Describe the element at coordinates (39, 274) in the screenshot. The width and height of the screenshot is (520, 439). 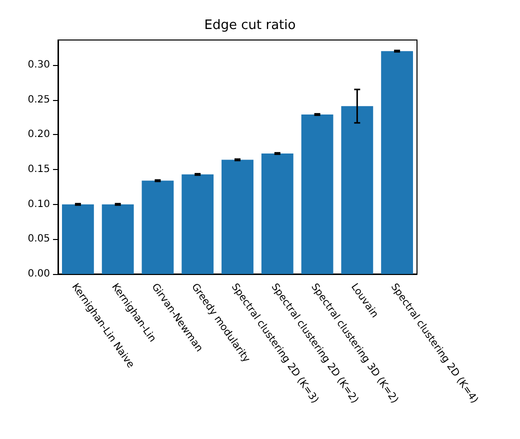
I see `y-tick-label: 0.00` at that location.